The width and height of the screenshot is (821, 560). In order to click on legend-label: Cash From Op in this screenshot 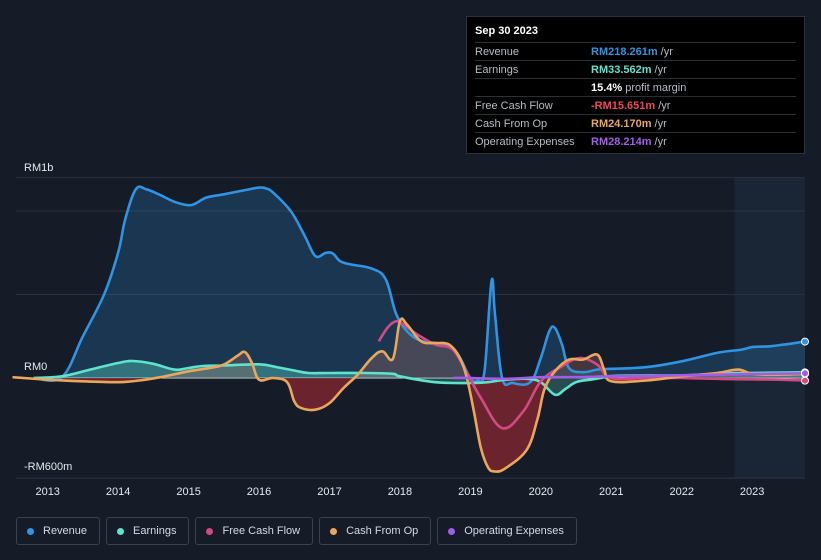, I will do `click(382, 531)`.